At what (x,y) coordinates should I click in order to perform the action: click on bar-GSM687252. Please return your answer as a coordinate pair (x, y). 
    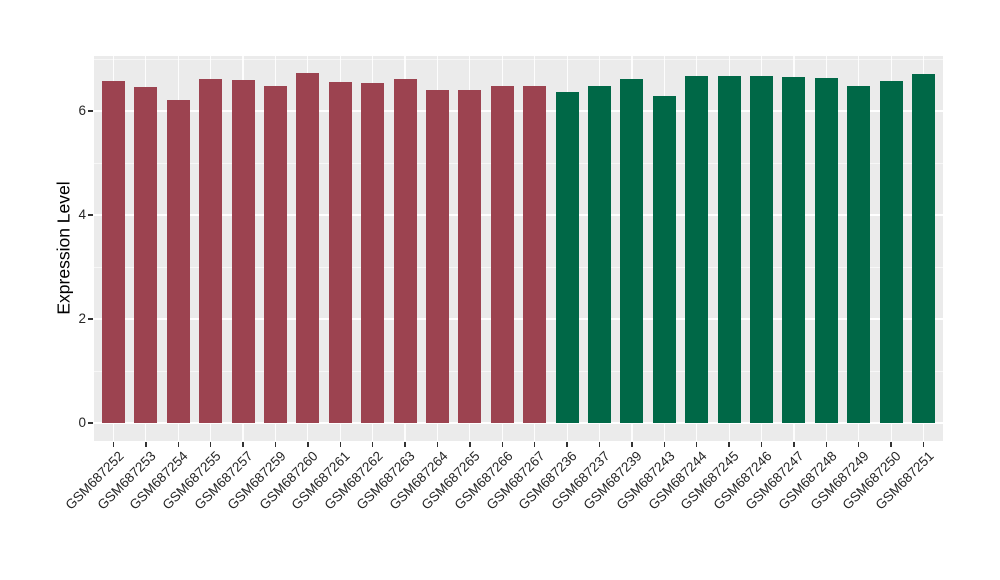
    Looking at the image, I should click on (113, 252).